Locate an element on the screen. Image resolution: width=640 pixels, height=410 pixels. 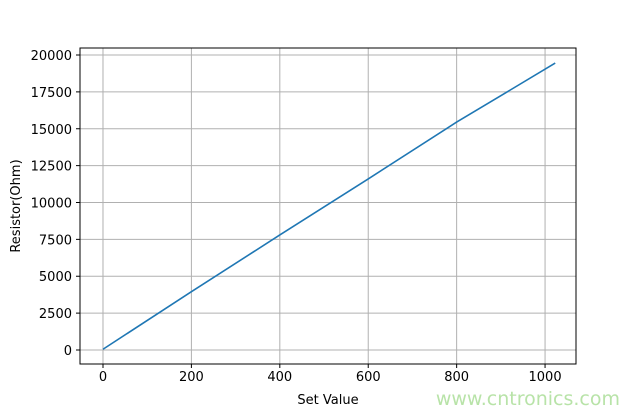
x-tick-label: 400 is located at coordinates (279, 377).